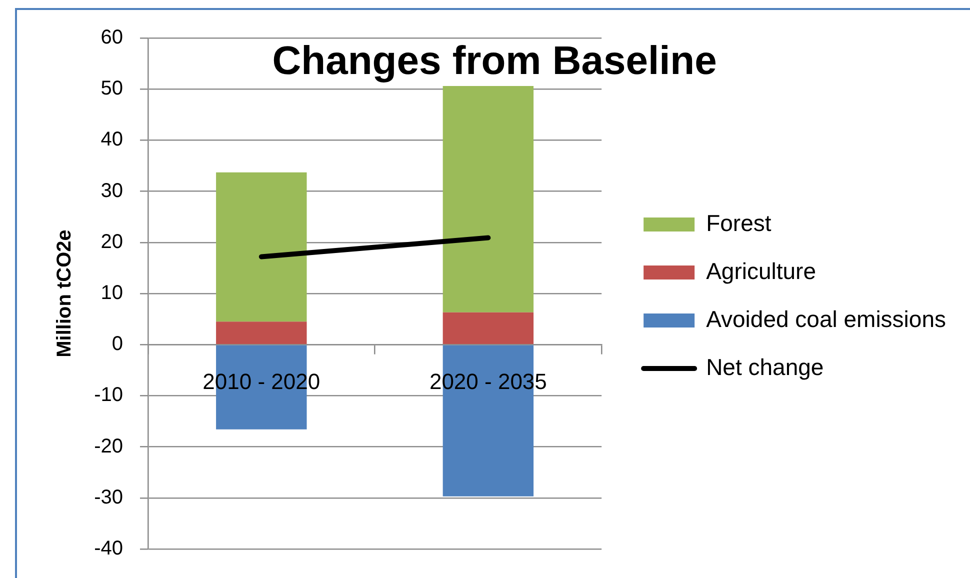 The image size is (970, 578). Describe the element at coordinates (111, 37) in the screenshot. I see `y-tick-label: 60` at that location.